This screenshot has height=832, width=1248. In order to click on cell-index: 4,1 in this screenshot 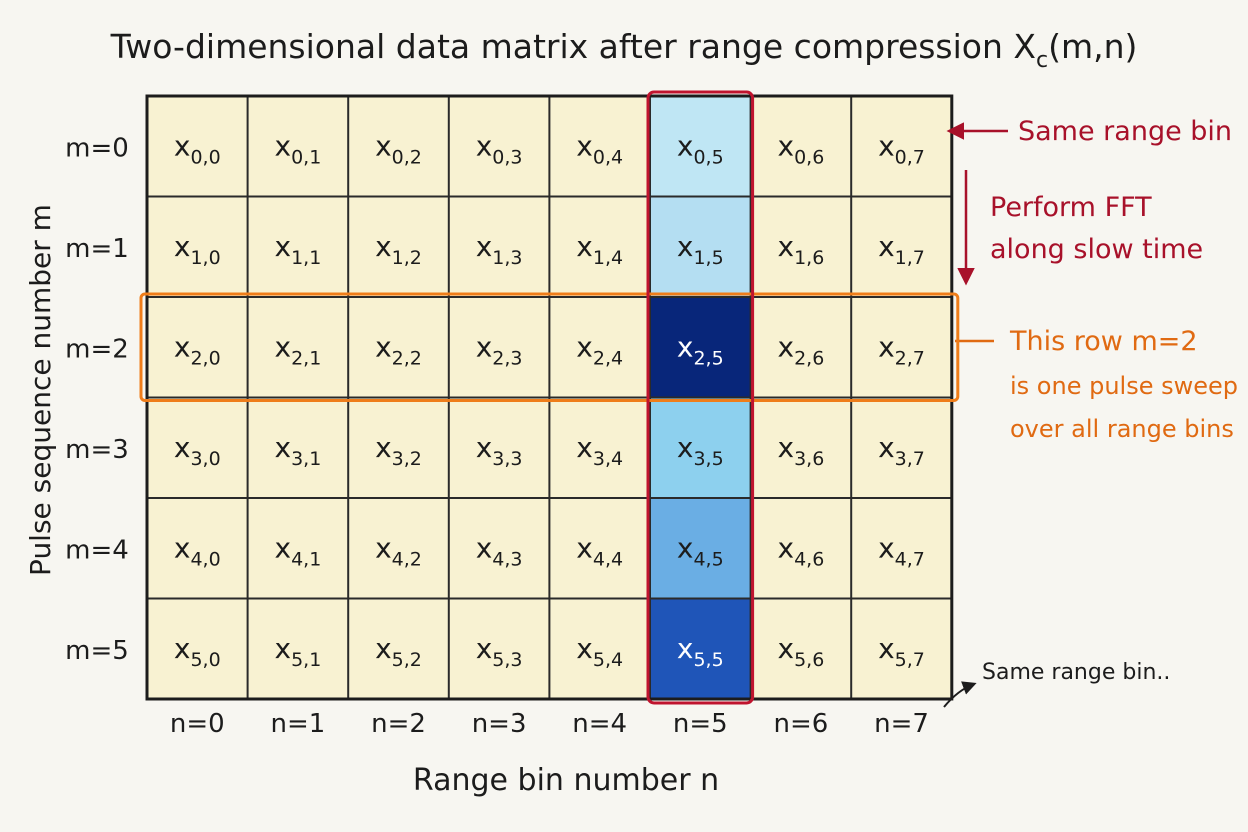, I will do `click(306, 559)`.